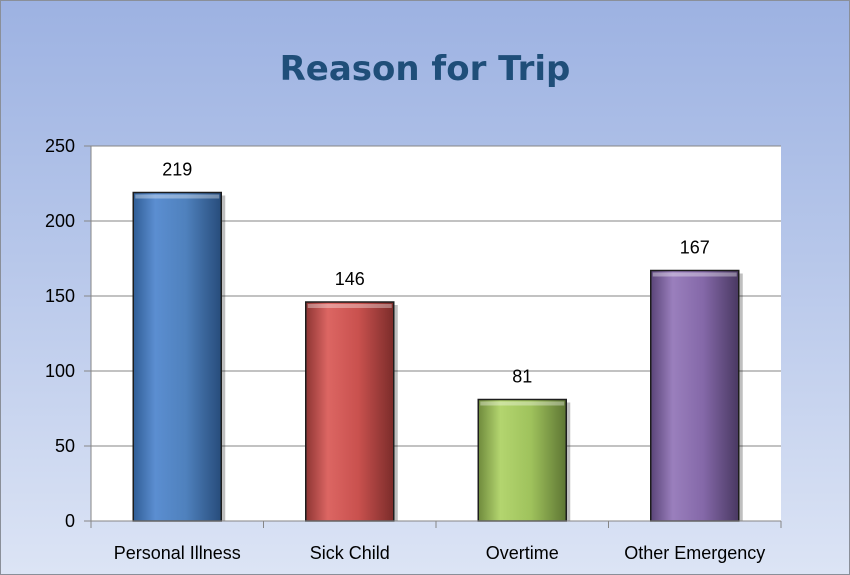 Image resolution: width=850 pixels, height=575 pixels. I want to click on bar-overtime, so click(524, 460).